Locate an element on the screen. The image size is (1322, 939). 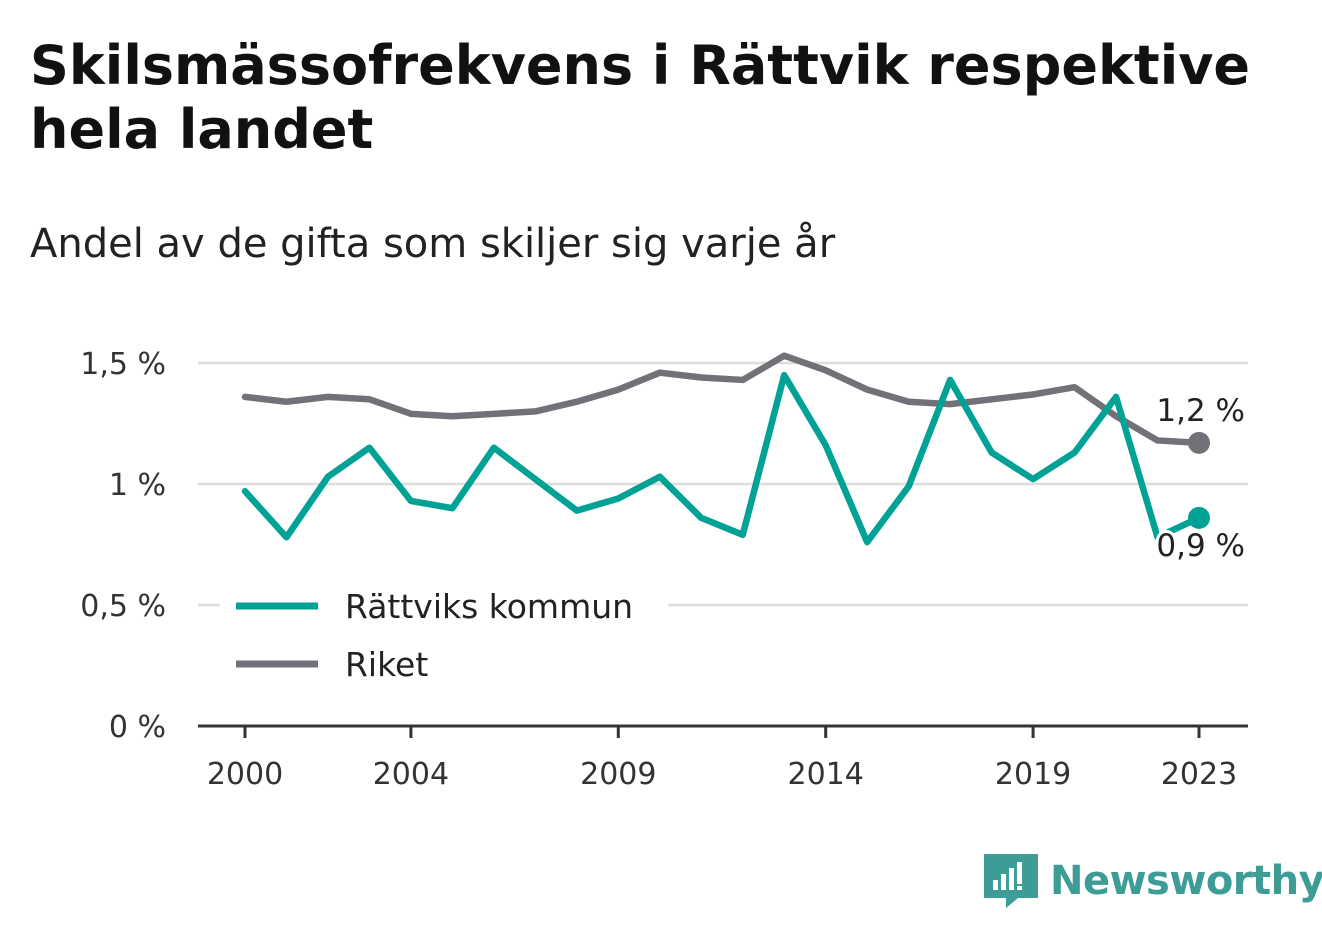
x-tick-label: 2000 is located at coordinates (245, 774).